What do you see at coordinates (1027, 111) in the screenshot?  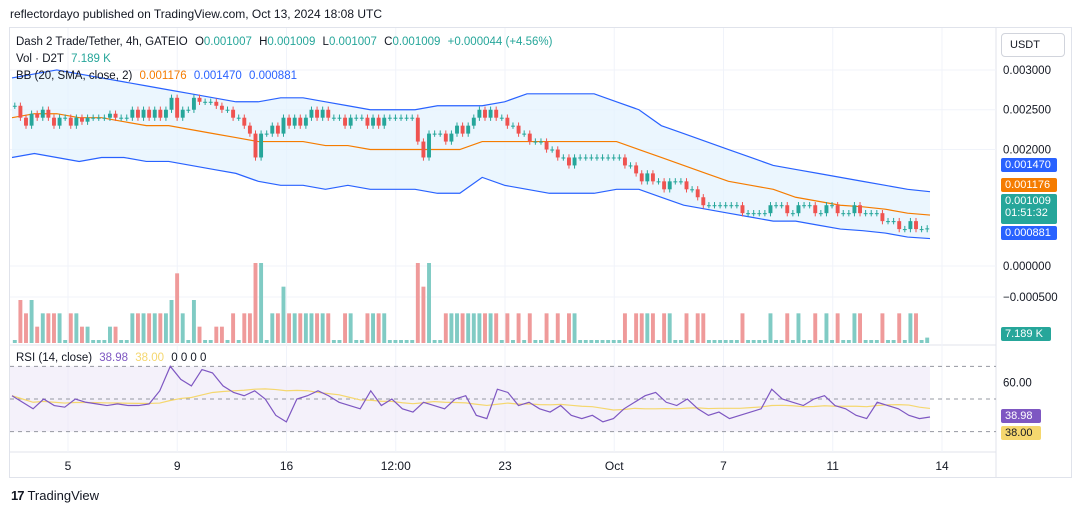 I see `price-tick-label: 0.002500` at bounding box center [1027, 111].